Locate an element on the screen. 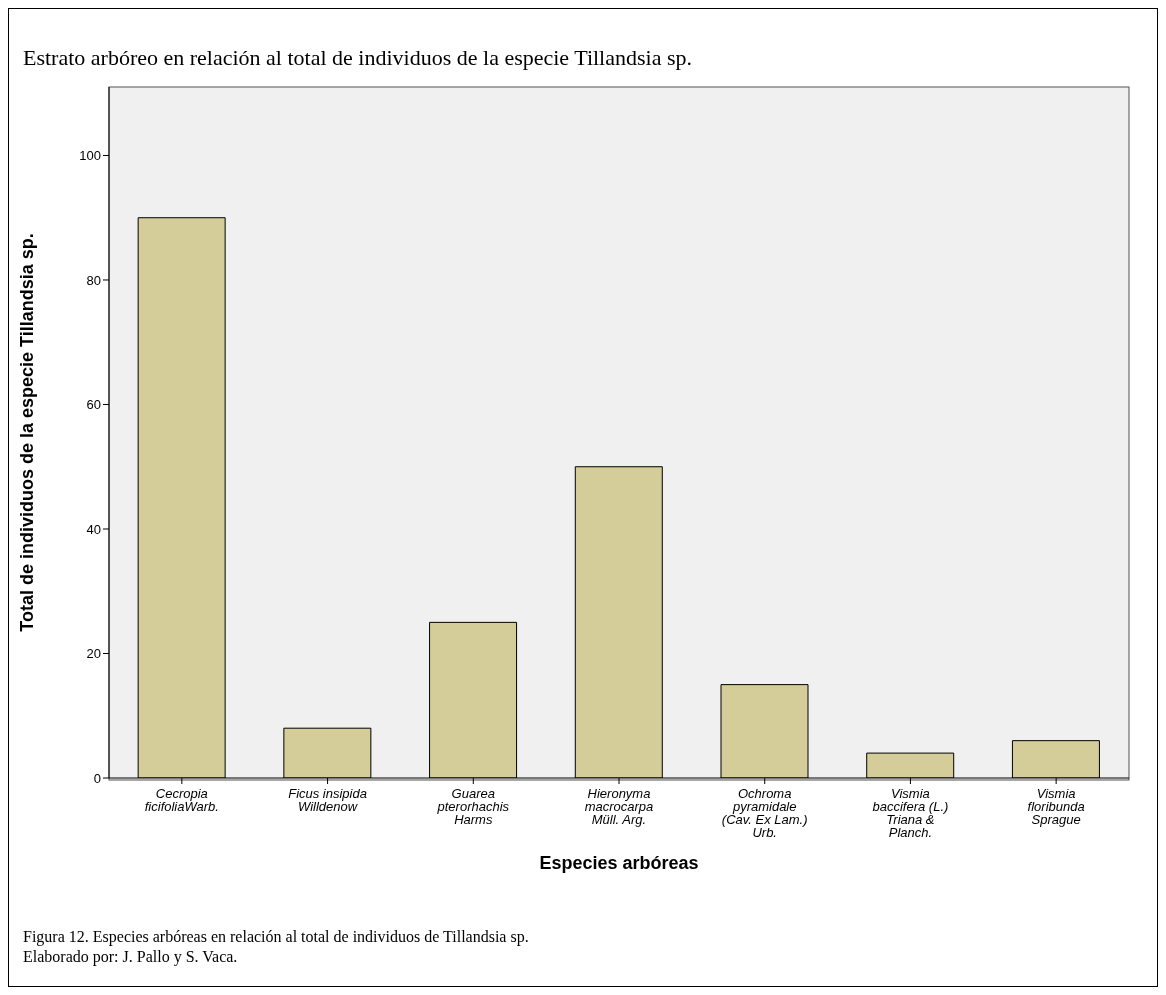  y-tick-label: 100 is located at coordinates (90, 156).